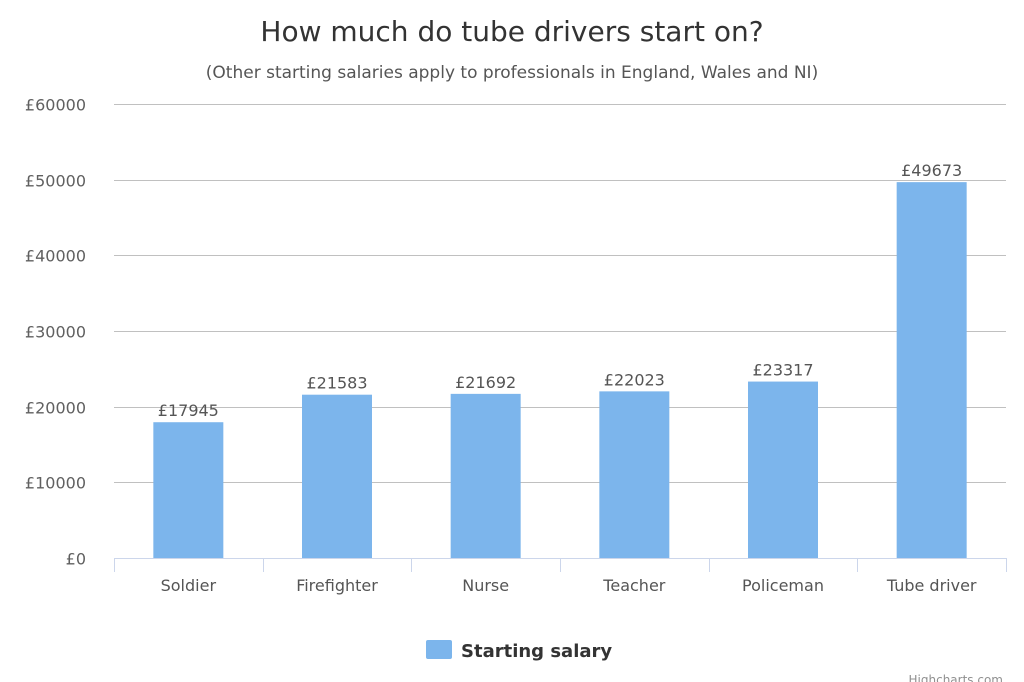 Image resolution: width=1024 pixels, height=682 pixels. Describe the element at coordinates (55, 256) in the screenshot. I see `y-tick-label: £40000` at that location.